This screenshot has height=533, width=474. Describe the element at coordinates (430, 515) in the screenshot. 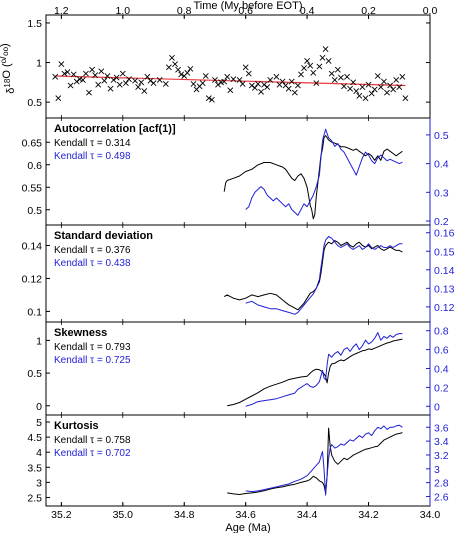

I see `bottom-tick-label: 34.0` at that location.